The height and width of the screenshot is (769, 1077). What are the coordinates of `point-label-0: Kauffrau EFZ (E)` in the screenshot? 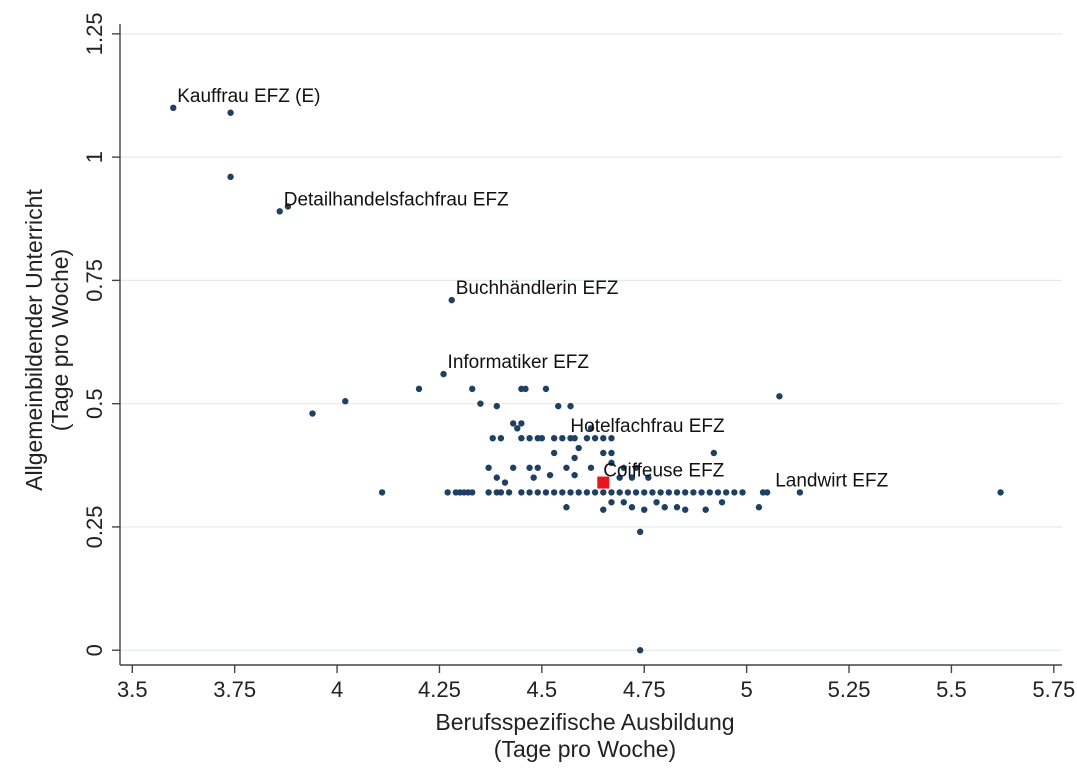 It's located at (248, 96).